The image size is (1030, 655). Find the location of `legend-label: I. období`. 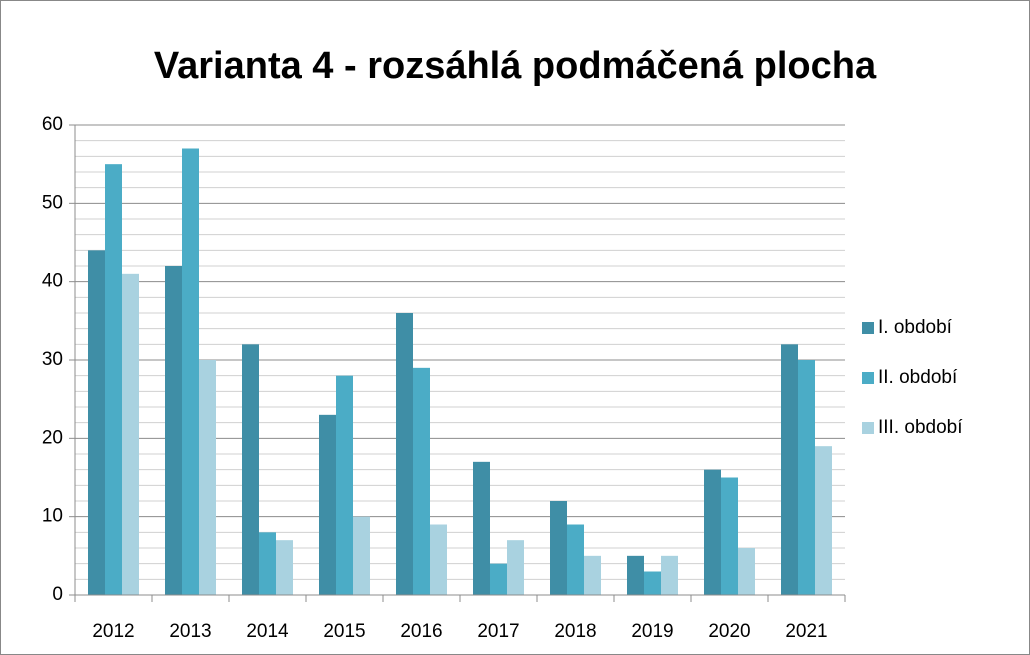

legend-label: I. období is located at coordinates (915, 327).